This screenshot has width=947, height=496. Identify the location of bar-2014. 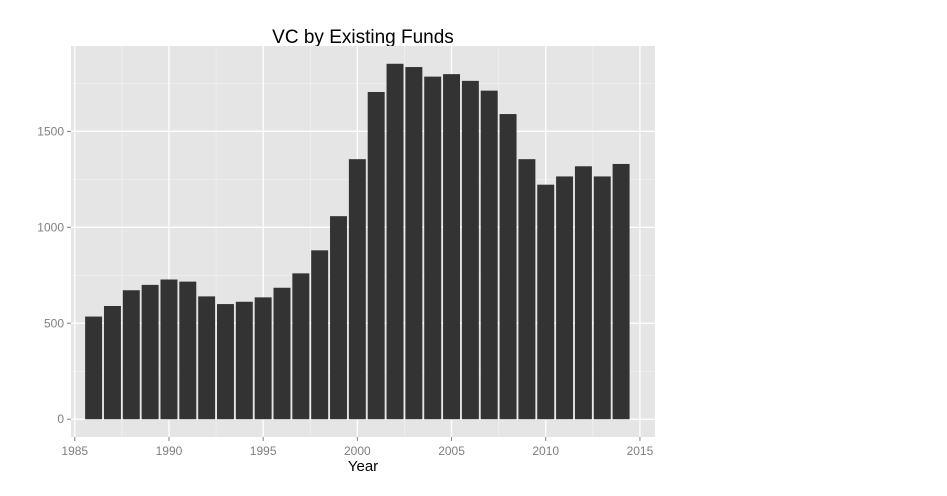
(621, 291).